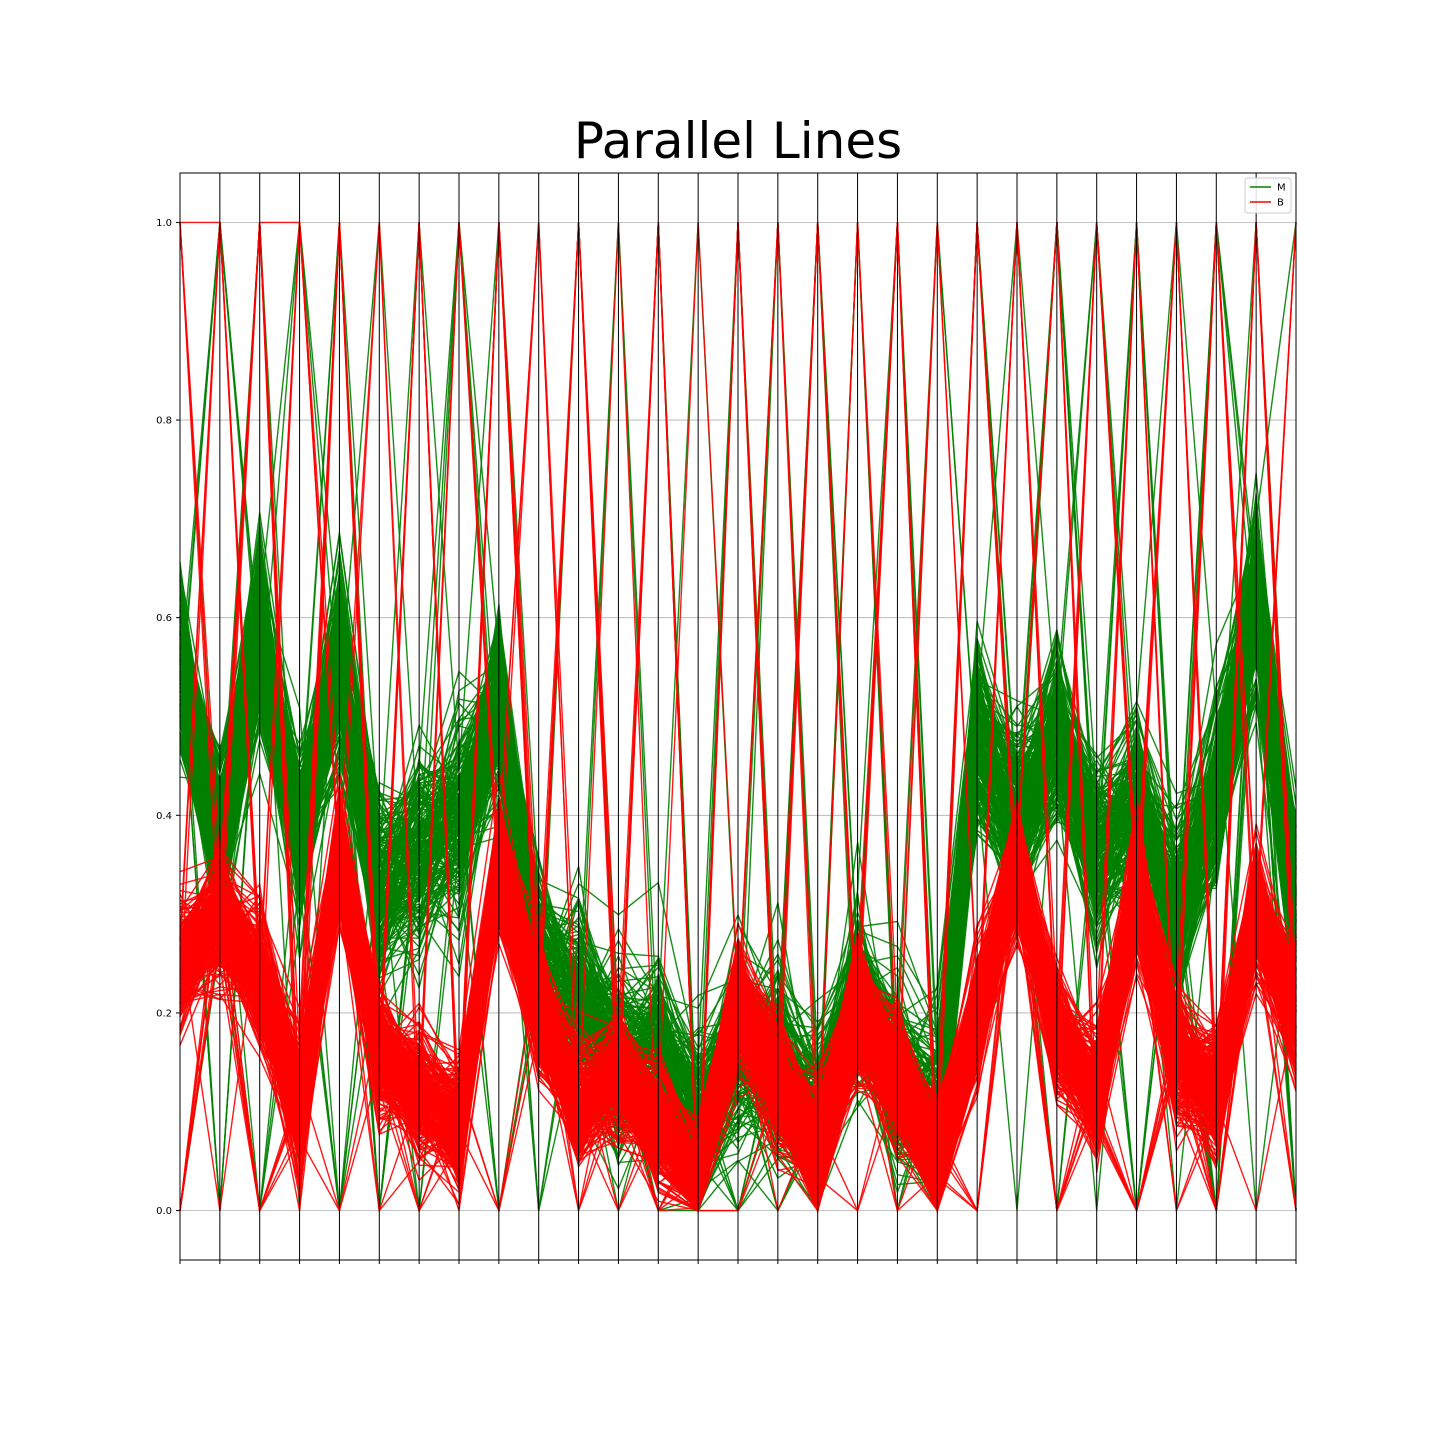 This screenshot has width=1440, height=1440. Describe the element at coordinates (164, 1013) in the screenshot. I see `y-tick-label: 0.2` at that location.